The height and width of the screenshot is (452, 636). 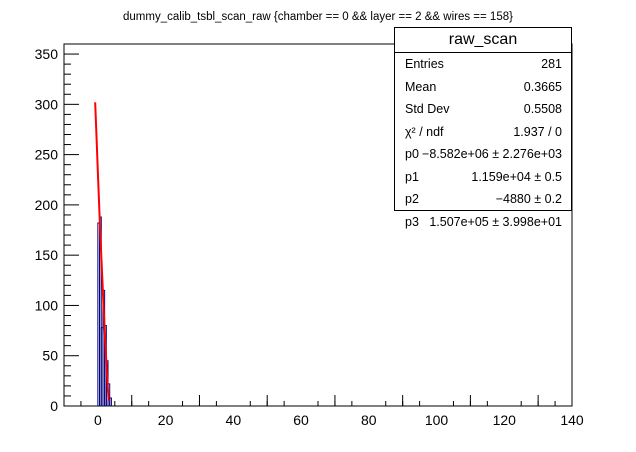 What do you see at coordinates (412, 221) in the screenshot?
I see `stats-label: p3` at bounding box center [412, 221].